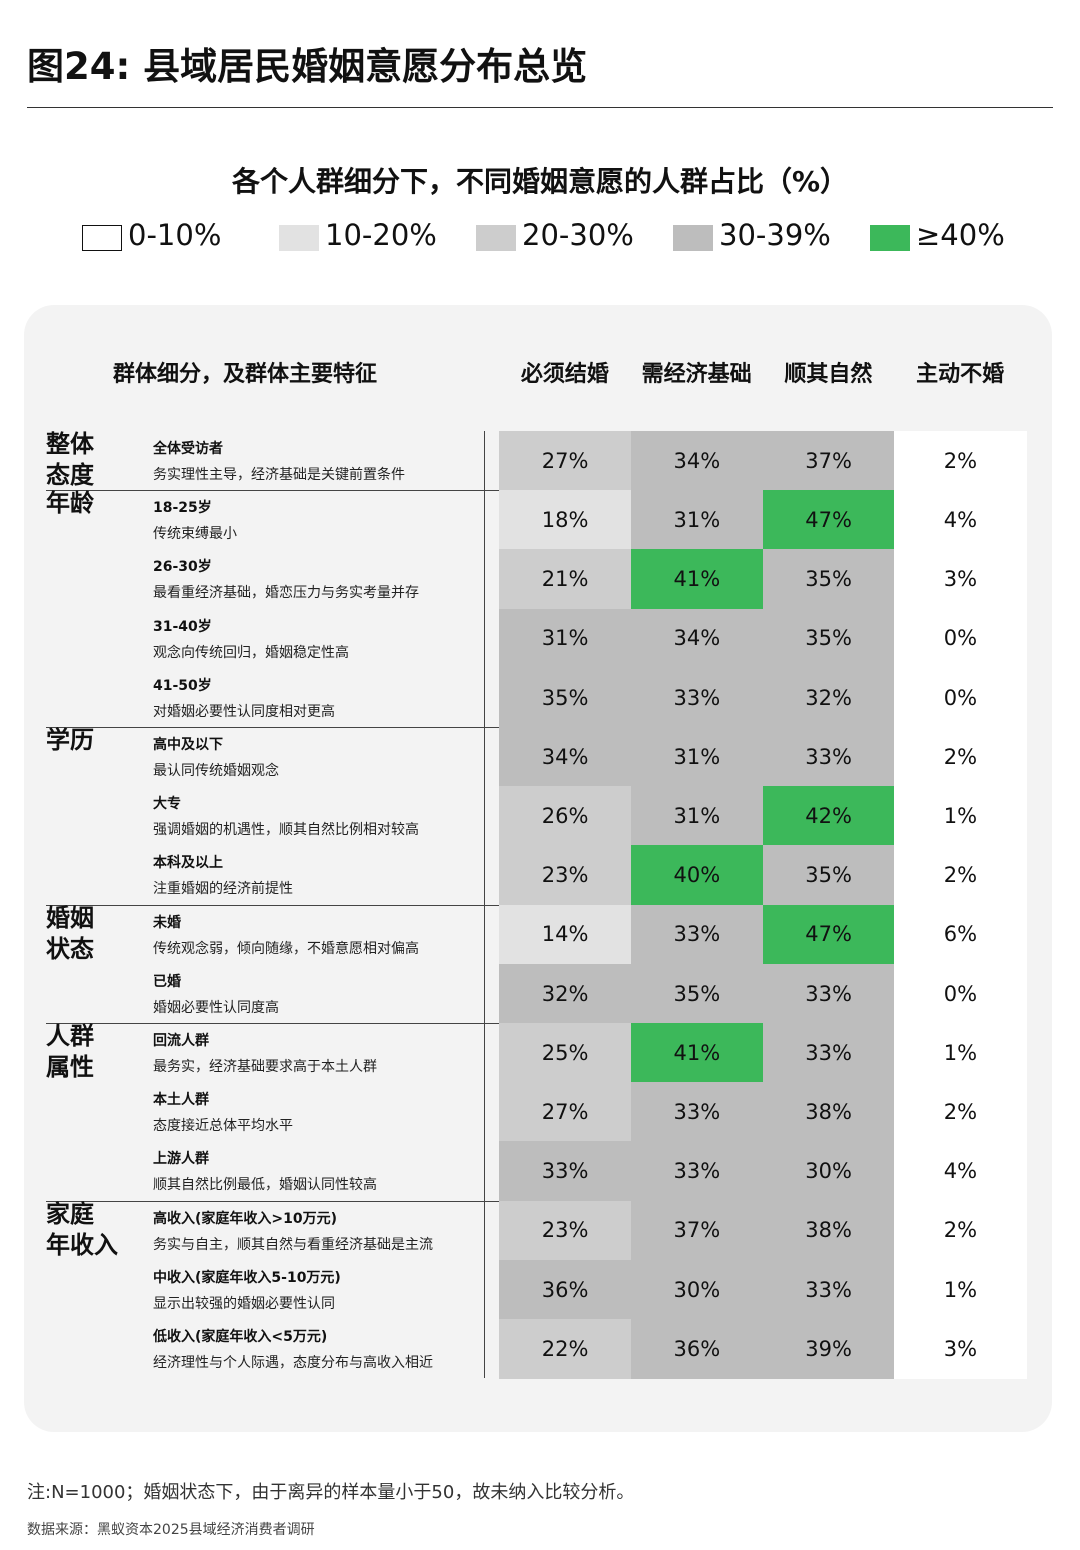 The height and width of the screenshot is (1550, 1080). I want to click on chart-title: 各个人群细分下，不同婚姻意愿的人群占比（%）, so click(540, 181).